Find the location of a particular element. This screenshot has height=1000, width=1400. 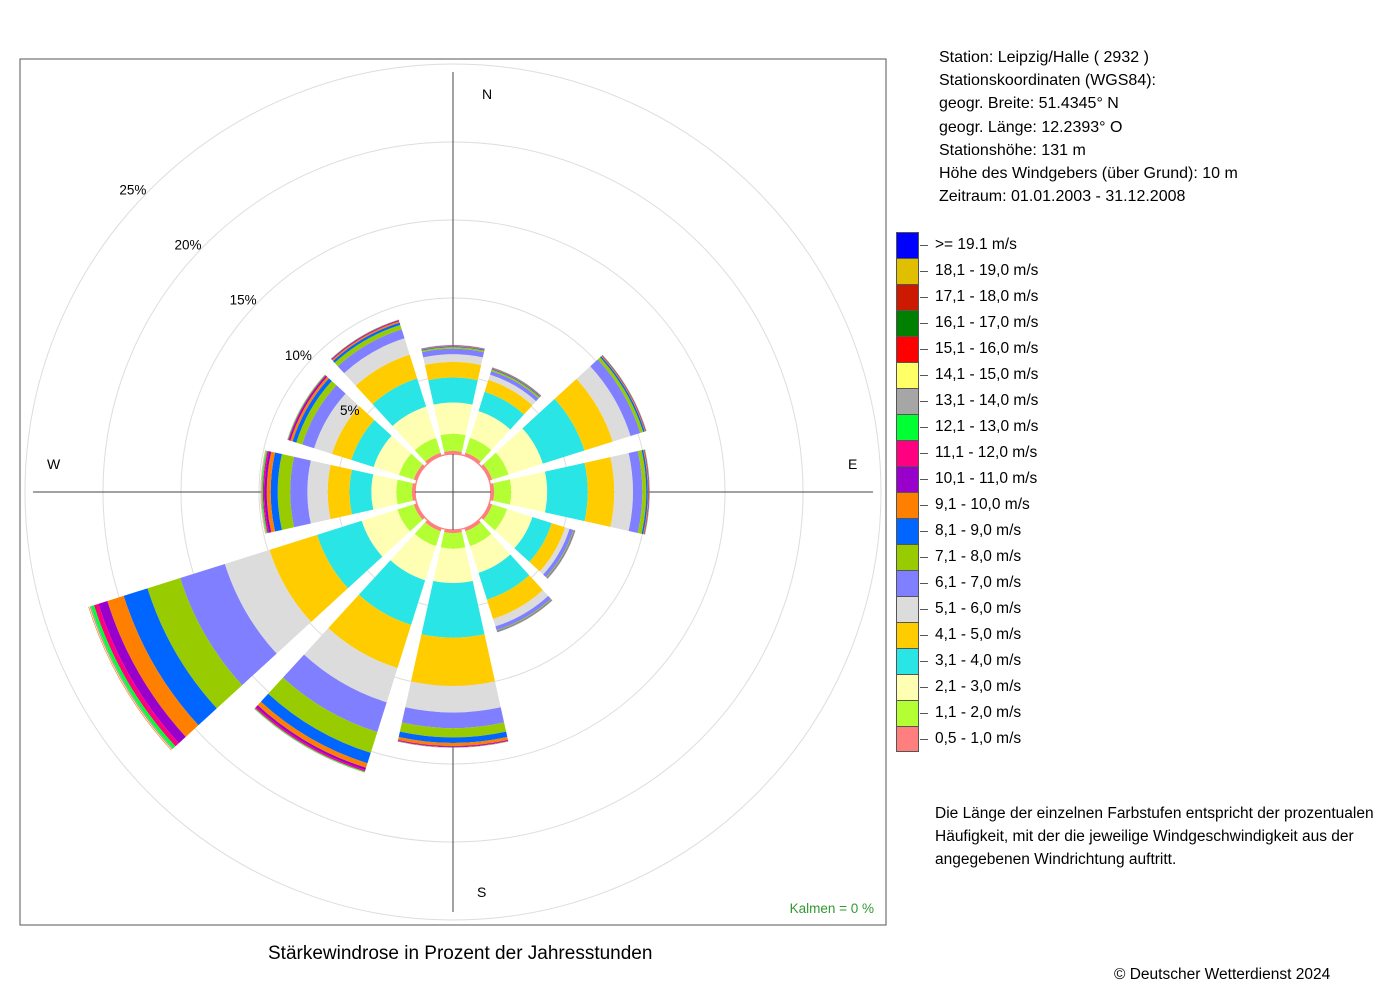

legend-item: 4,1 - 5,0 m/s is located at coordinates (996, 635).